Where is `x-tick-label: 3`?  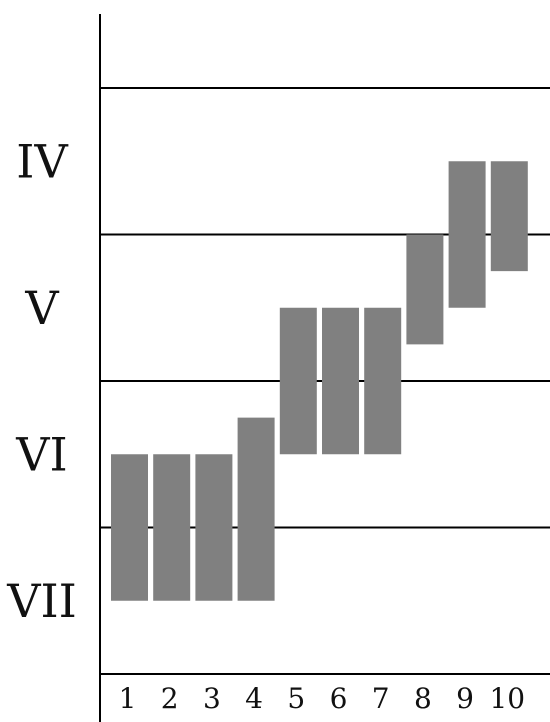 x-tick-label: 3 is located at coordinates (212, 698).